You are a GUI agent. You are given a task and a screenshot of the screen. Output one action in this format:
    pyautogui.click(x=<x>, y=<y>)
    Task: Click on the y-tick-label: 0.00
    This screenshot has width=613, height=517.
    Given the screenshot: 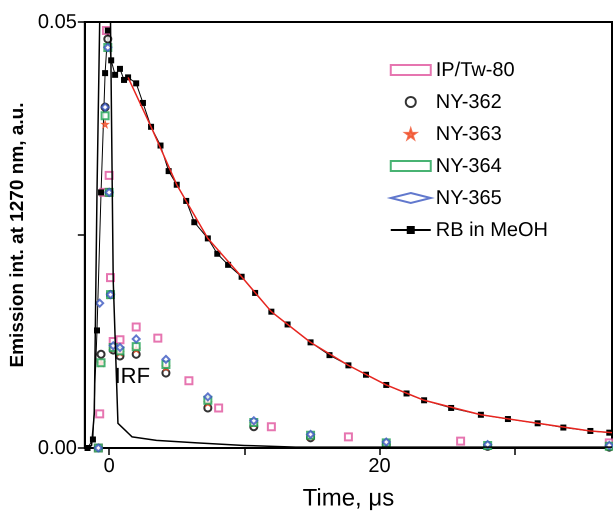 What is the action you would take?
    pyautogui.click(x=57, y=448)
    